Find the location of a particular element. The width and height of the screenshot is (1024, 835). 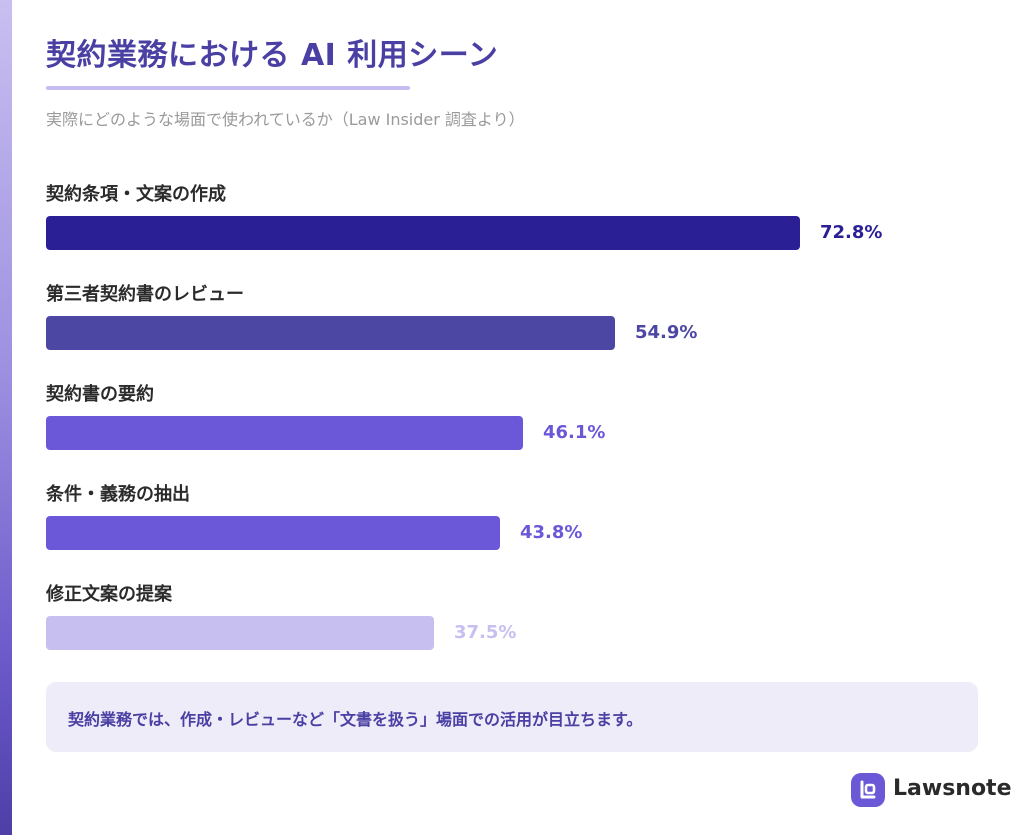

value-label: 43.8% is located at coordinates (551, 532).